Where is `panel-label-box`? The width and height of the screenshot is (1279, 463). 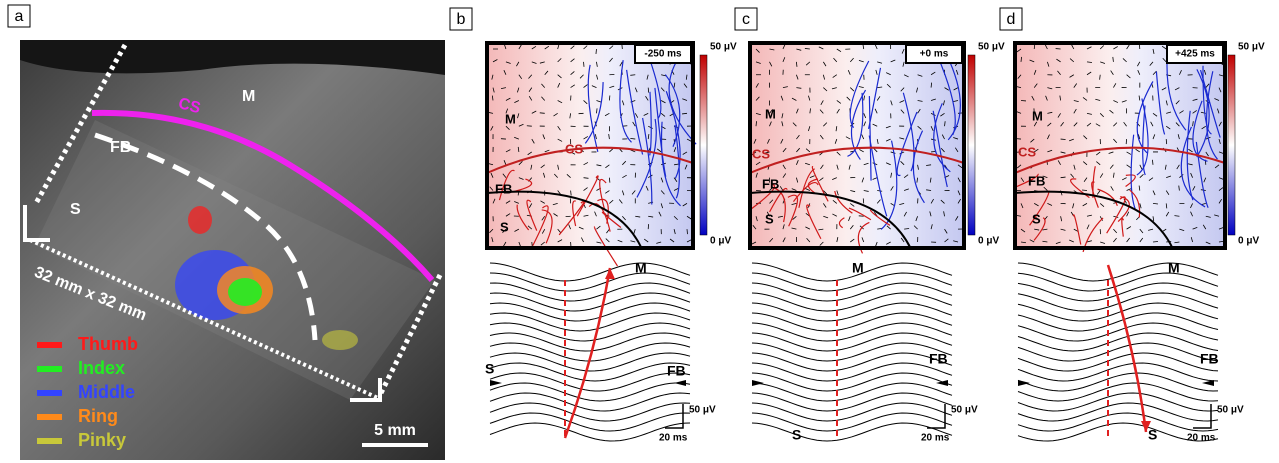
panel-label-box is located at coordinates (19, 16).